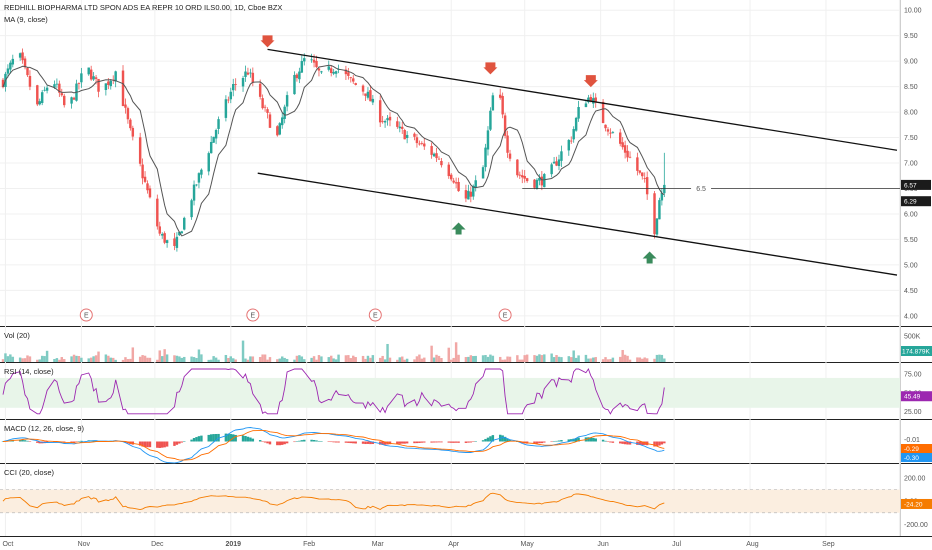 The height and width of the screenshot is (550, 932). Describe the element at coordinates (528, 544) in the screenshot. I see `time-axis-tick-label: May` at that location.